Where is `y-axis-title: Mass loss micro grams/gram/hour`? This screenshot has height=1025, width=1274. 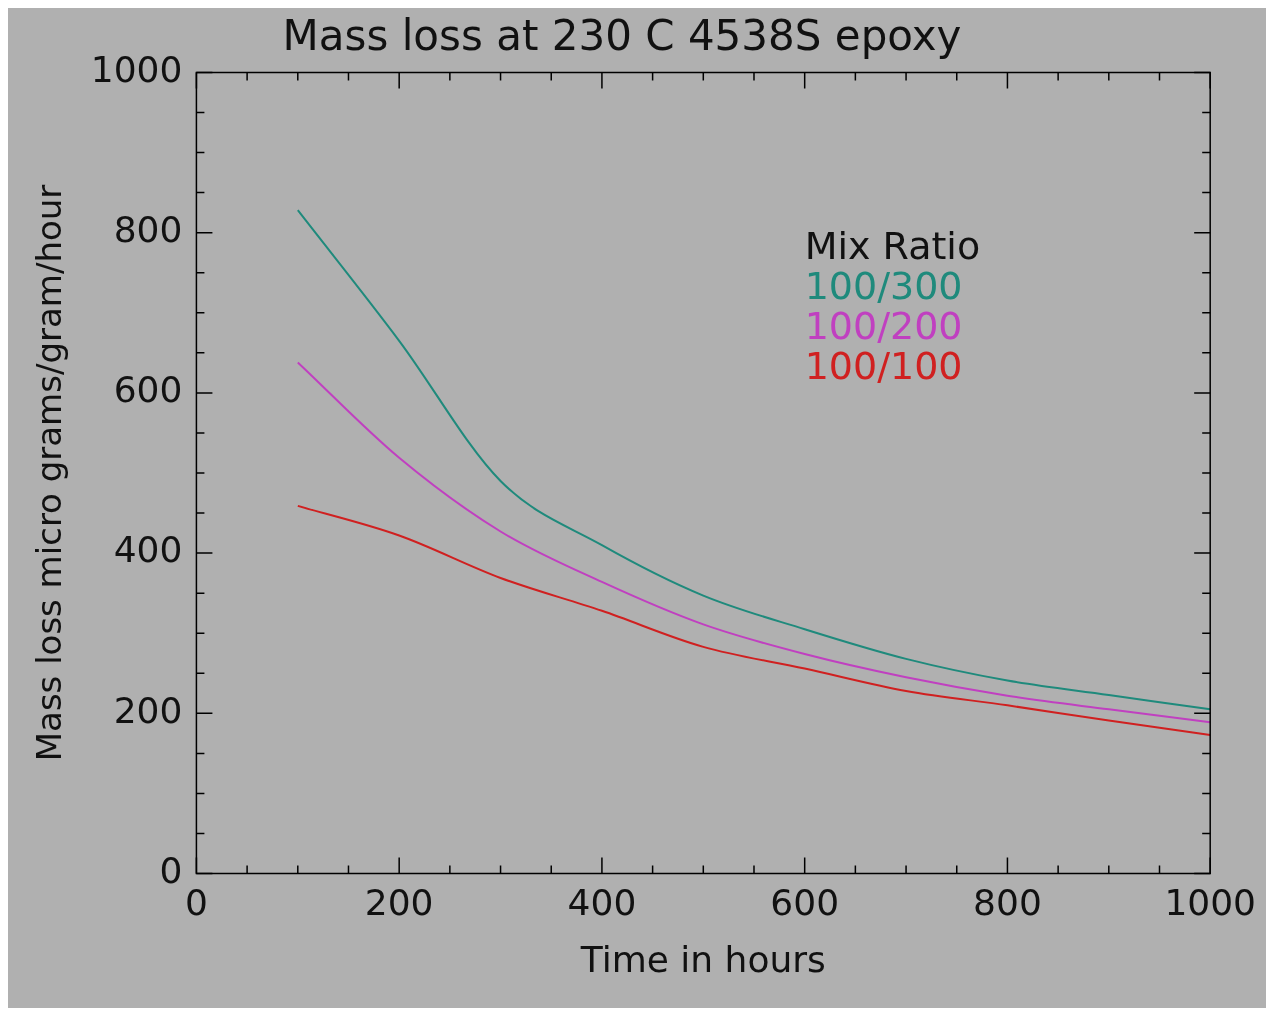
y-axis-title: Mass loss micro grams/gram/hour is located at coordinates (49, 473).